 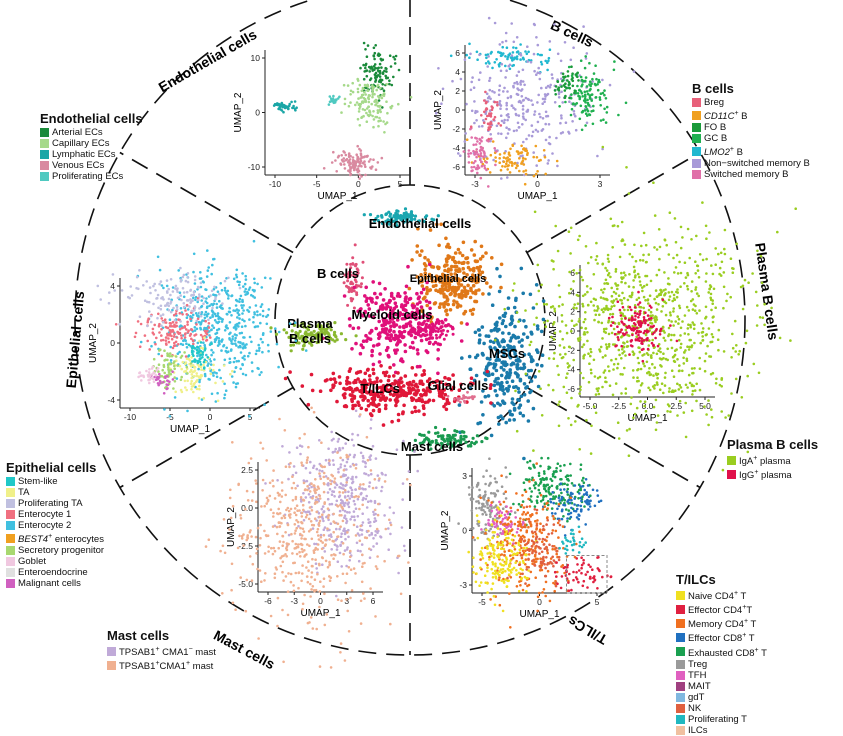 What do you see at coordinates (77, 132) in the screenshot?
I see `legend-label: Arterial ECs` at bounding box center [77, 132].